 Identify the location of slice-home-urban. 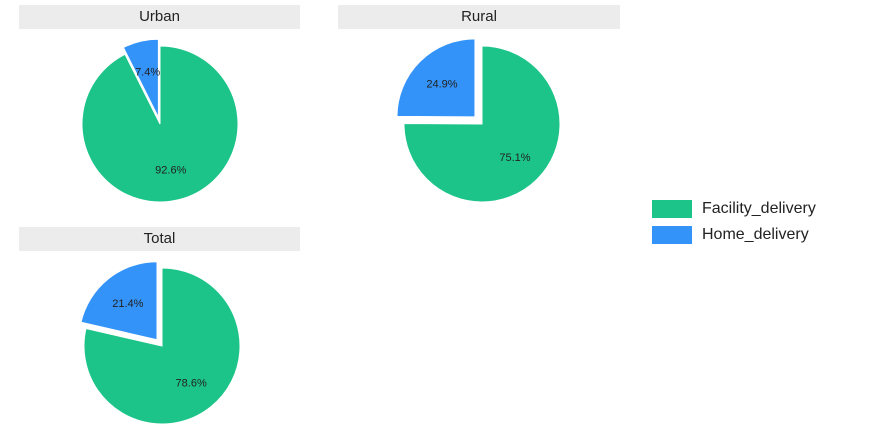
(140, 78).